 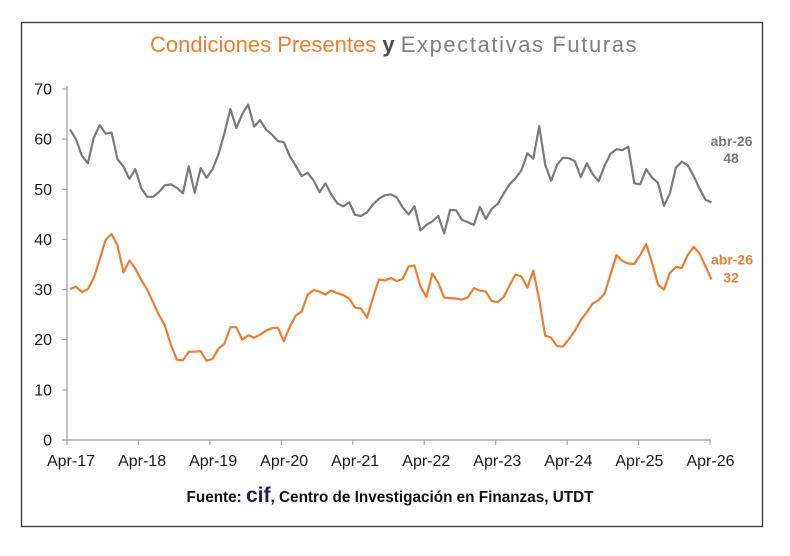 I want to click on svg-text: Apr-25, so click(x=639, y=461).